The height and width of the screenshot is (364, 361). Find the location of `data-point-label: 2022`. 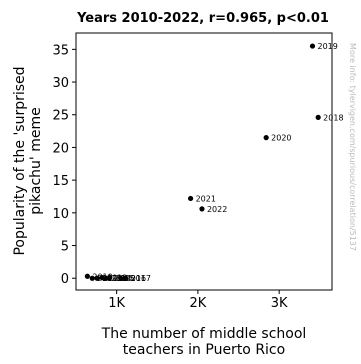

data-point-label: 2022 is located at coordinates (217, 209).